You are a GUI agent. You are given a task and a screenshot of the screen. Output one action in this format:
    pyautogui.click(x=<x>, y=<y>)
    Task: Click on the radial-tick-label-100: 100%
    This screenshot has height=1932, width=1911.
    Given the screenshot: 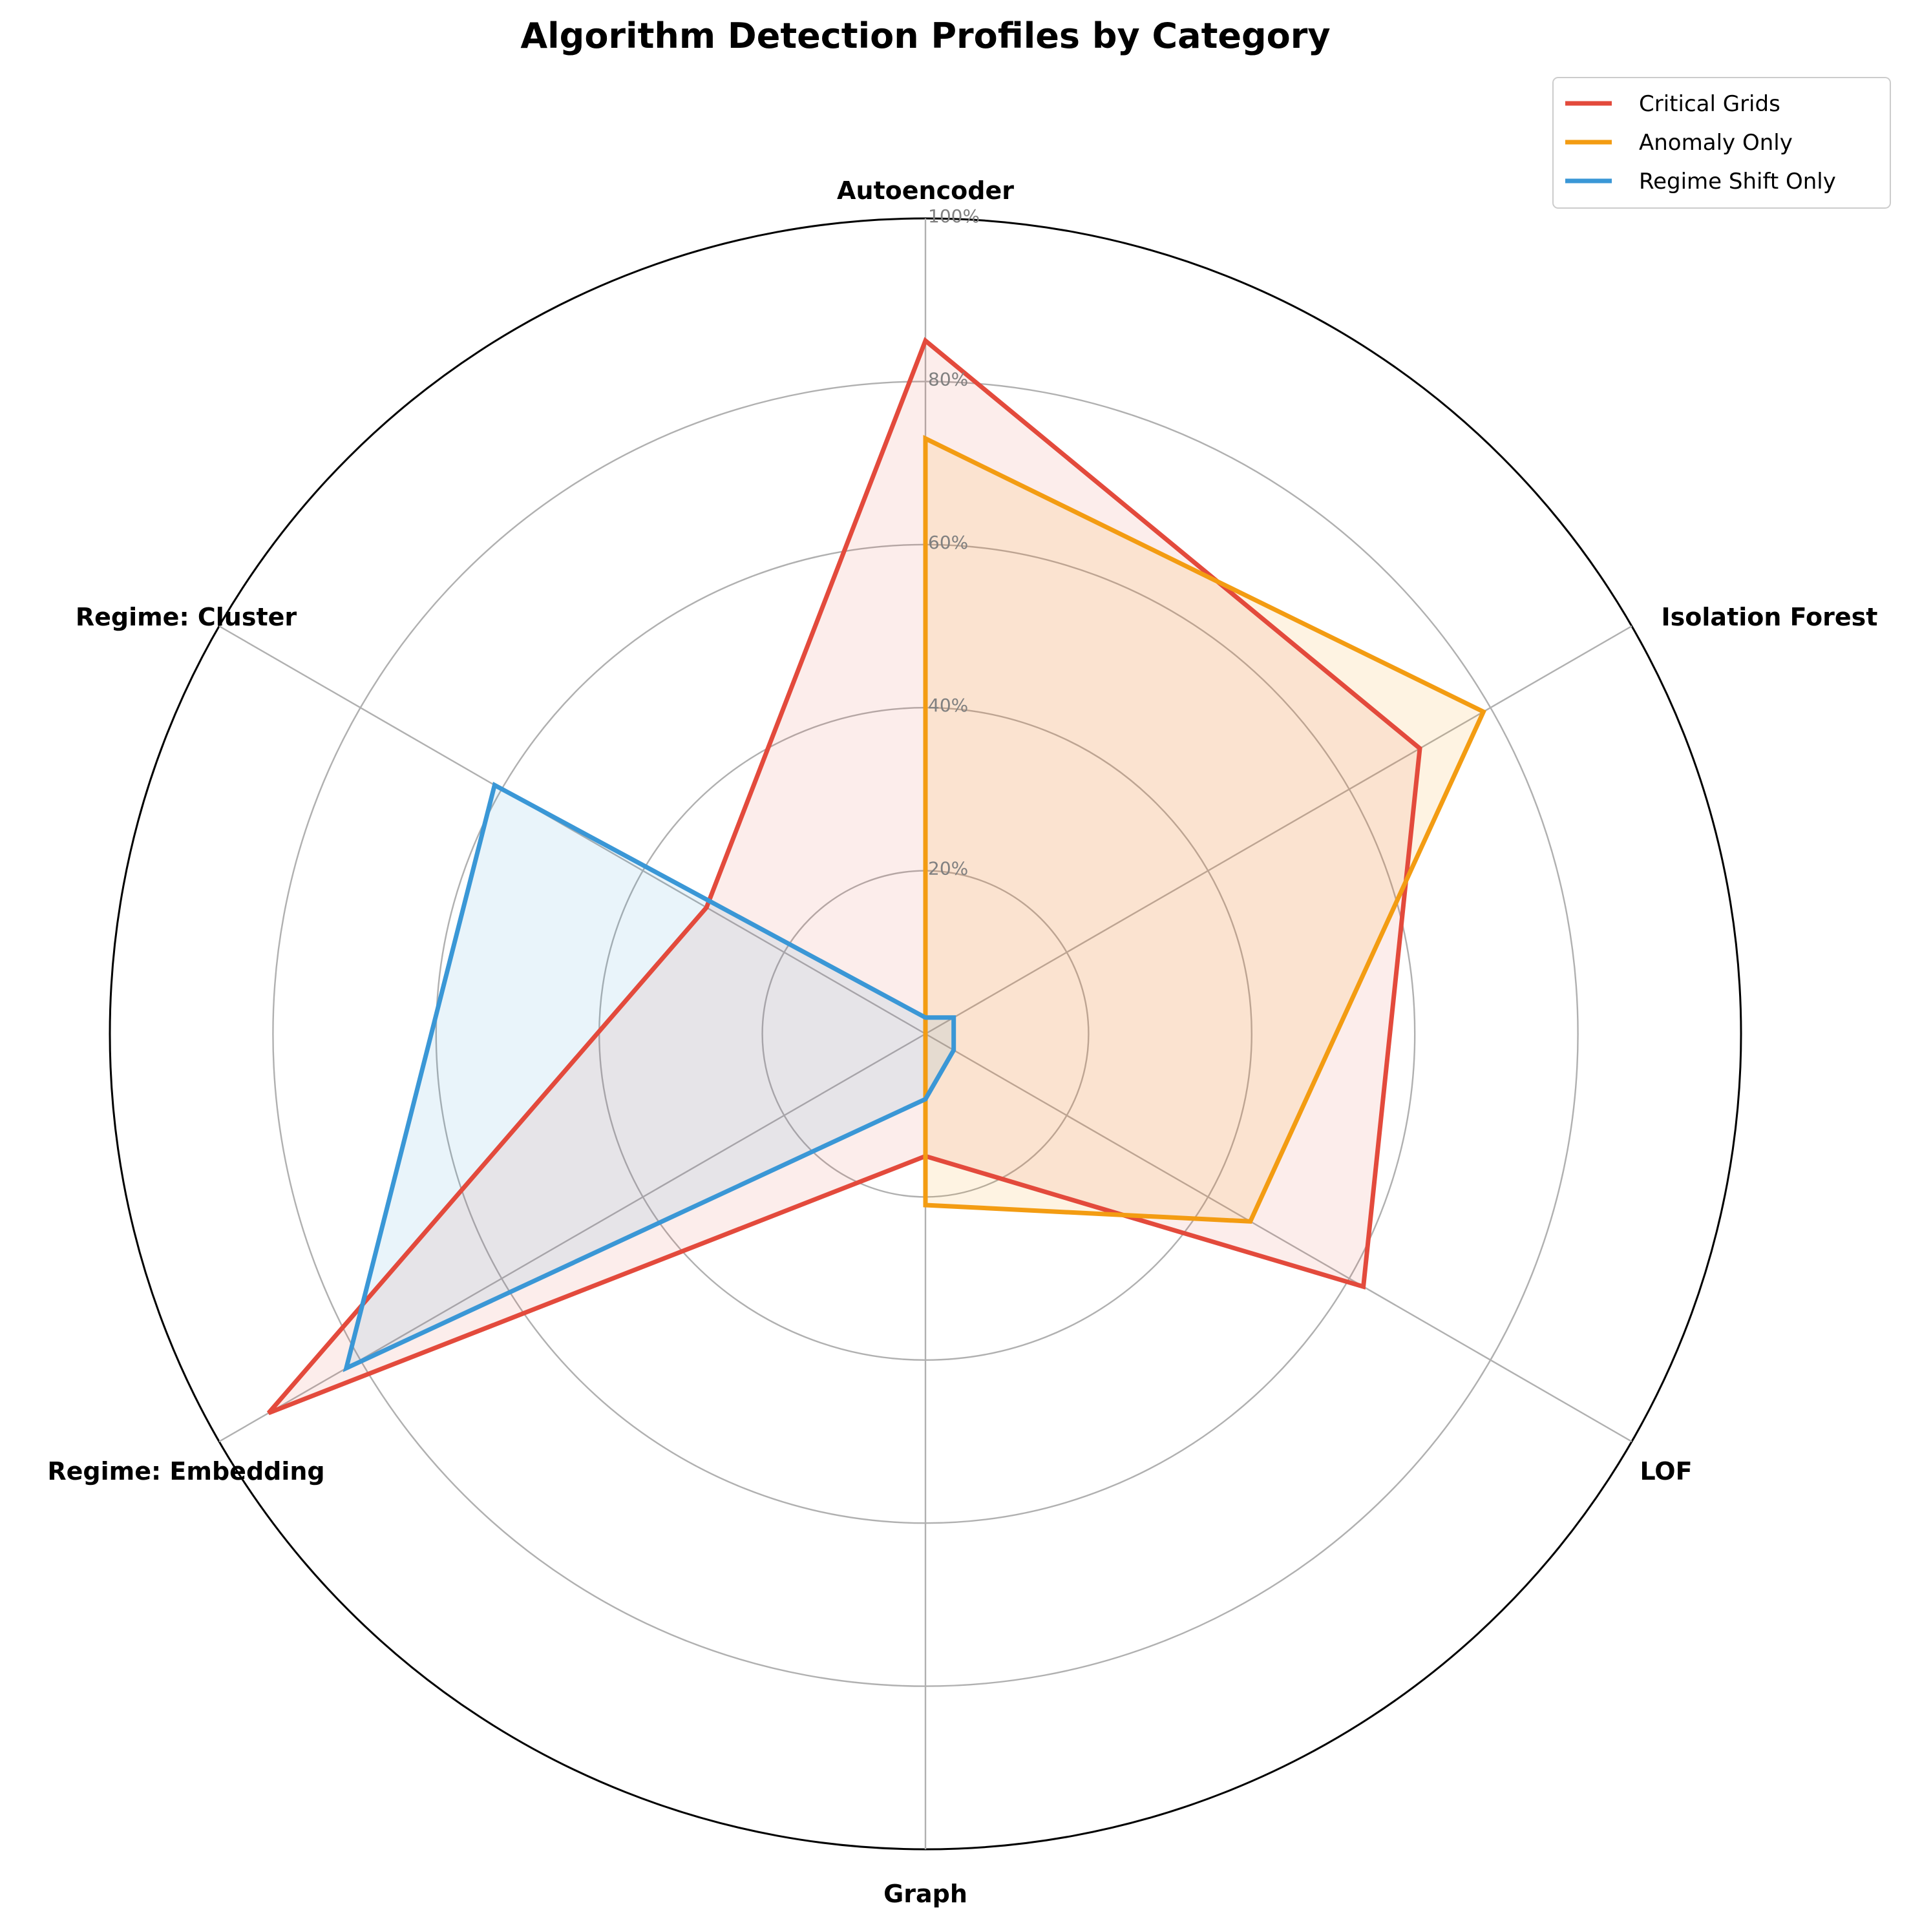 What is the action you would take?
    pyautogui.click(x=954, y=216)
    